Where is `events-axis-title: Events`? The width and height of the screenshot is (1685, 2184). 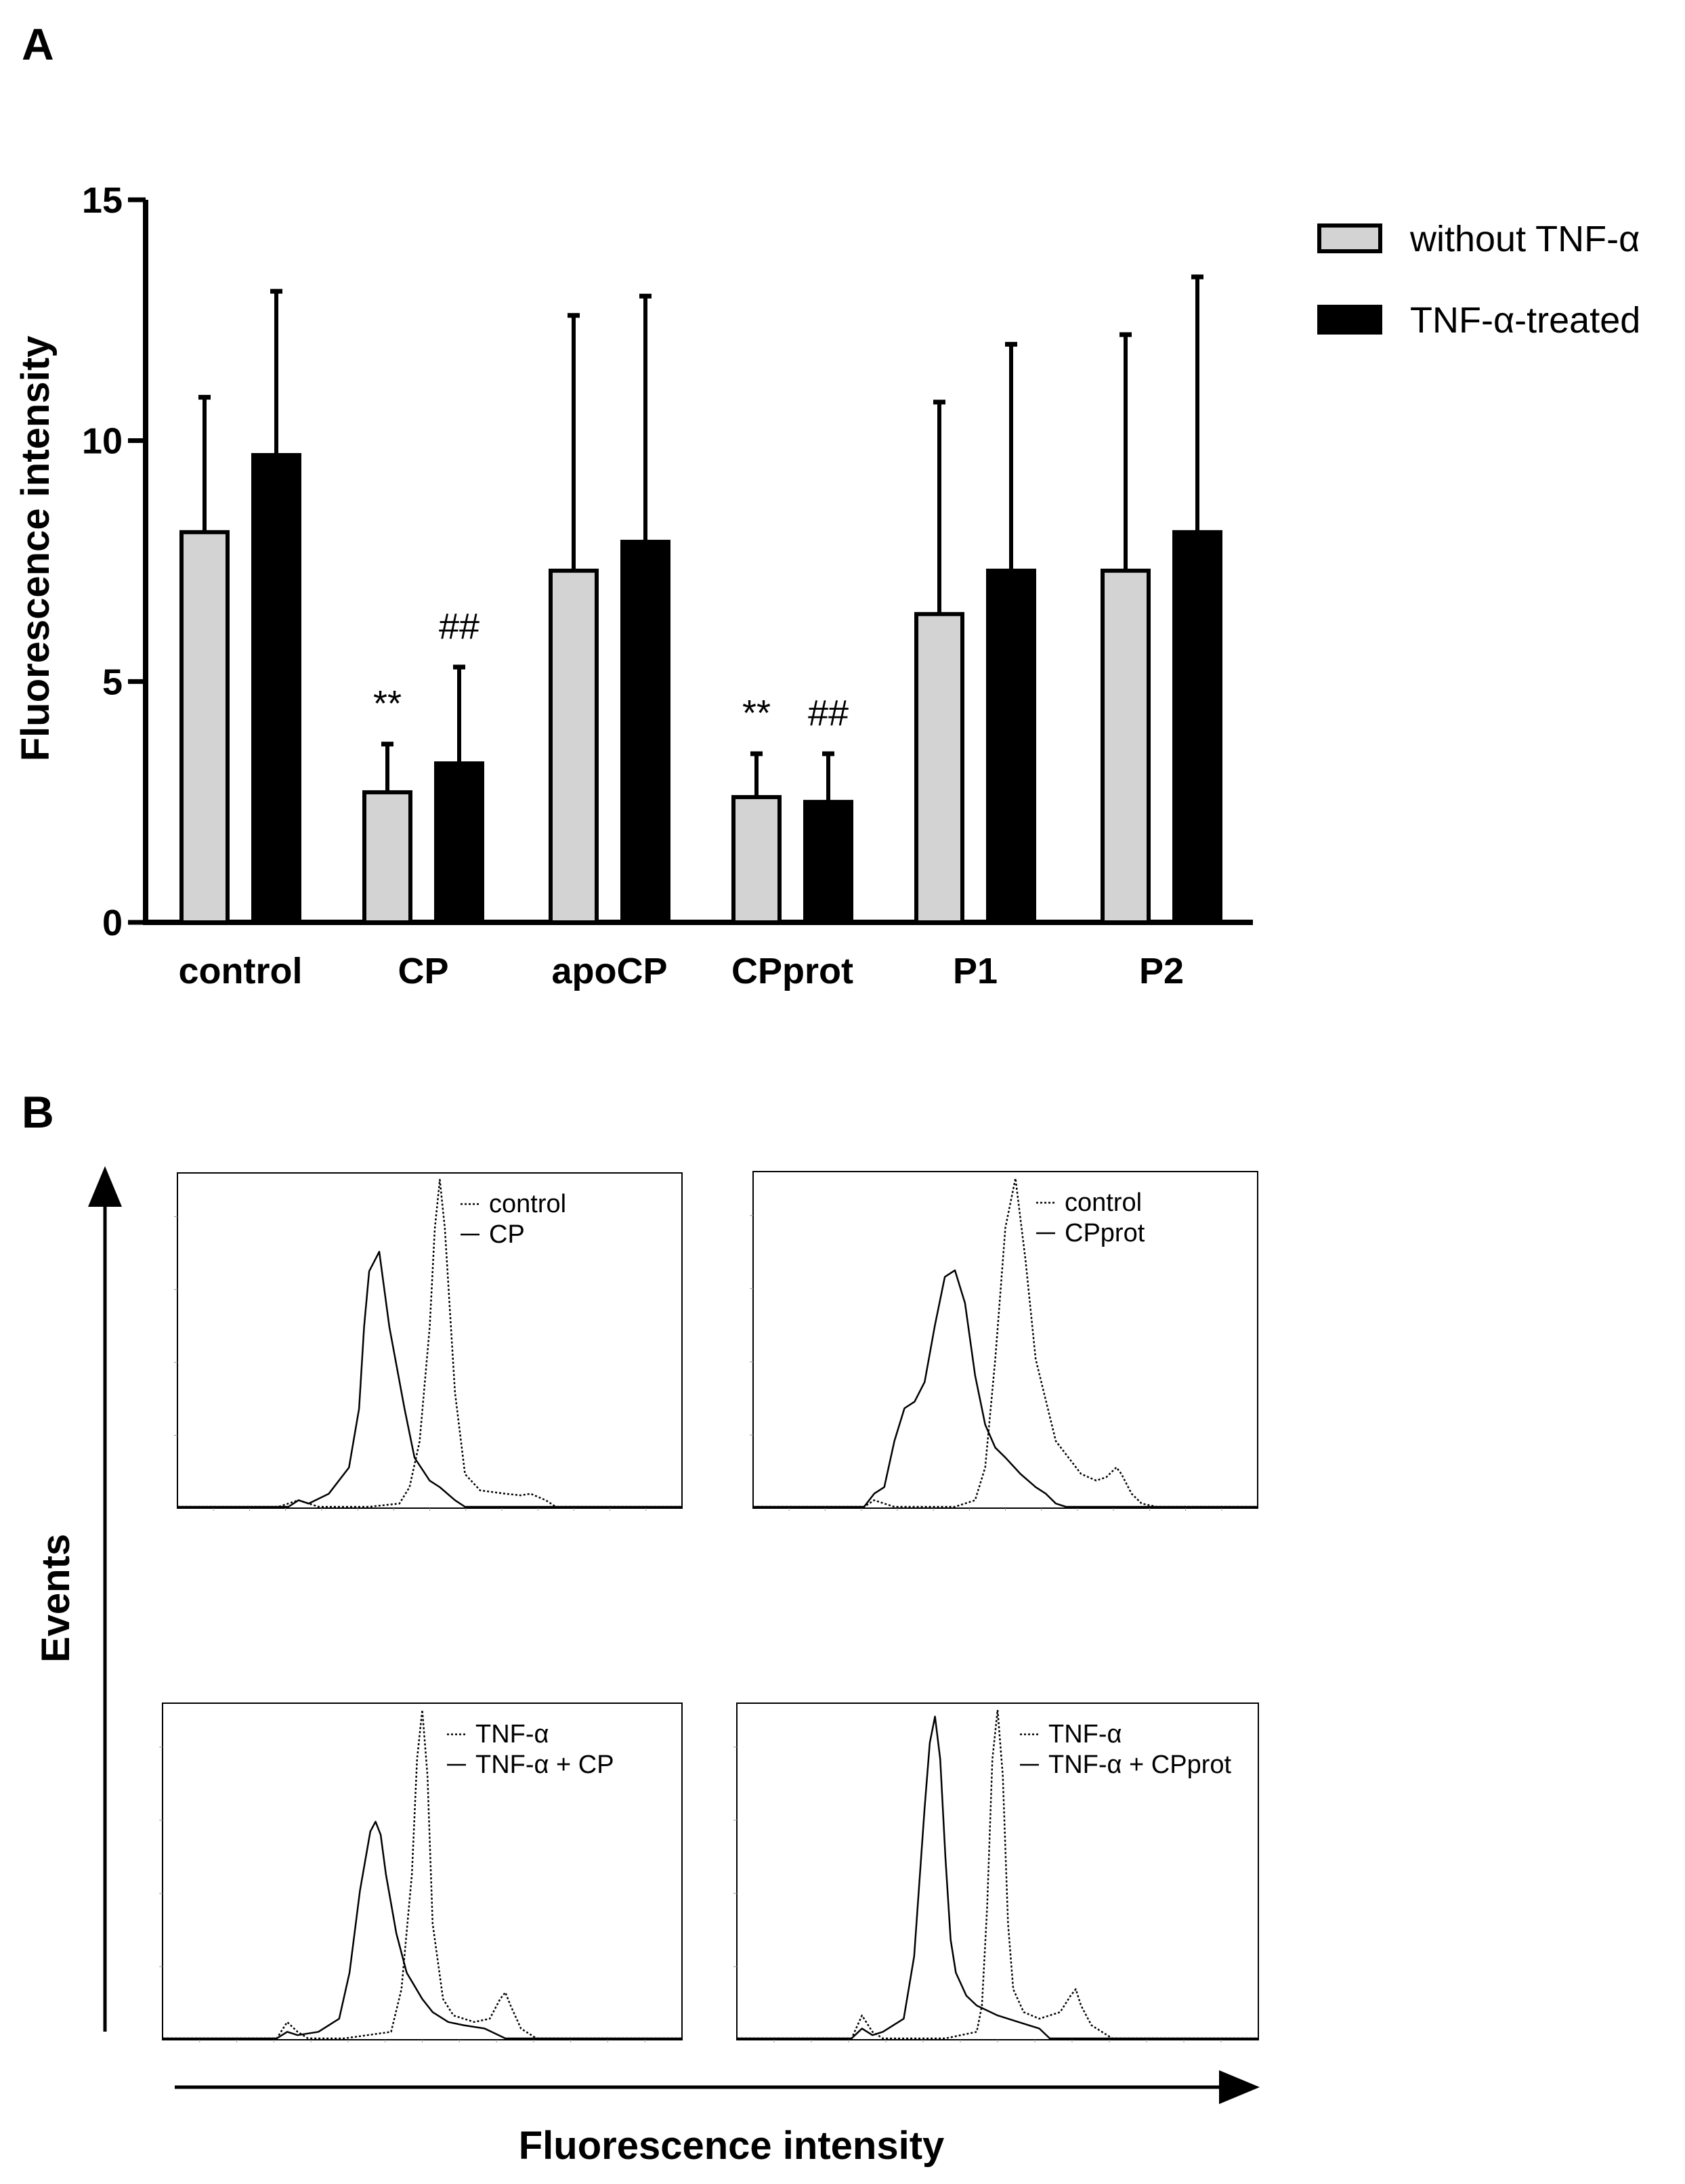 events-axis-title: Events is located at coordinates (56, 1599).